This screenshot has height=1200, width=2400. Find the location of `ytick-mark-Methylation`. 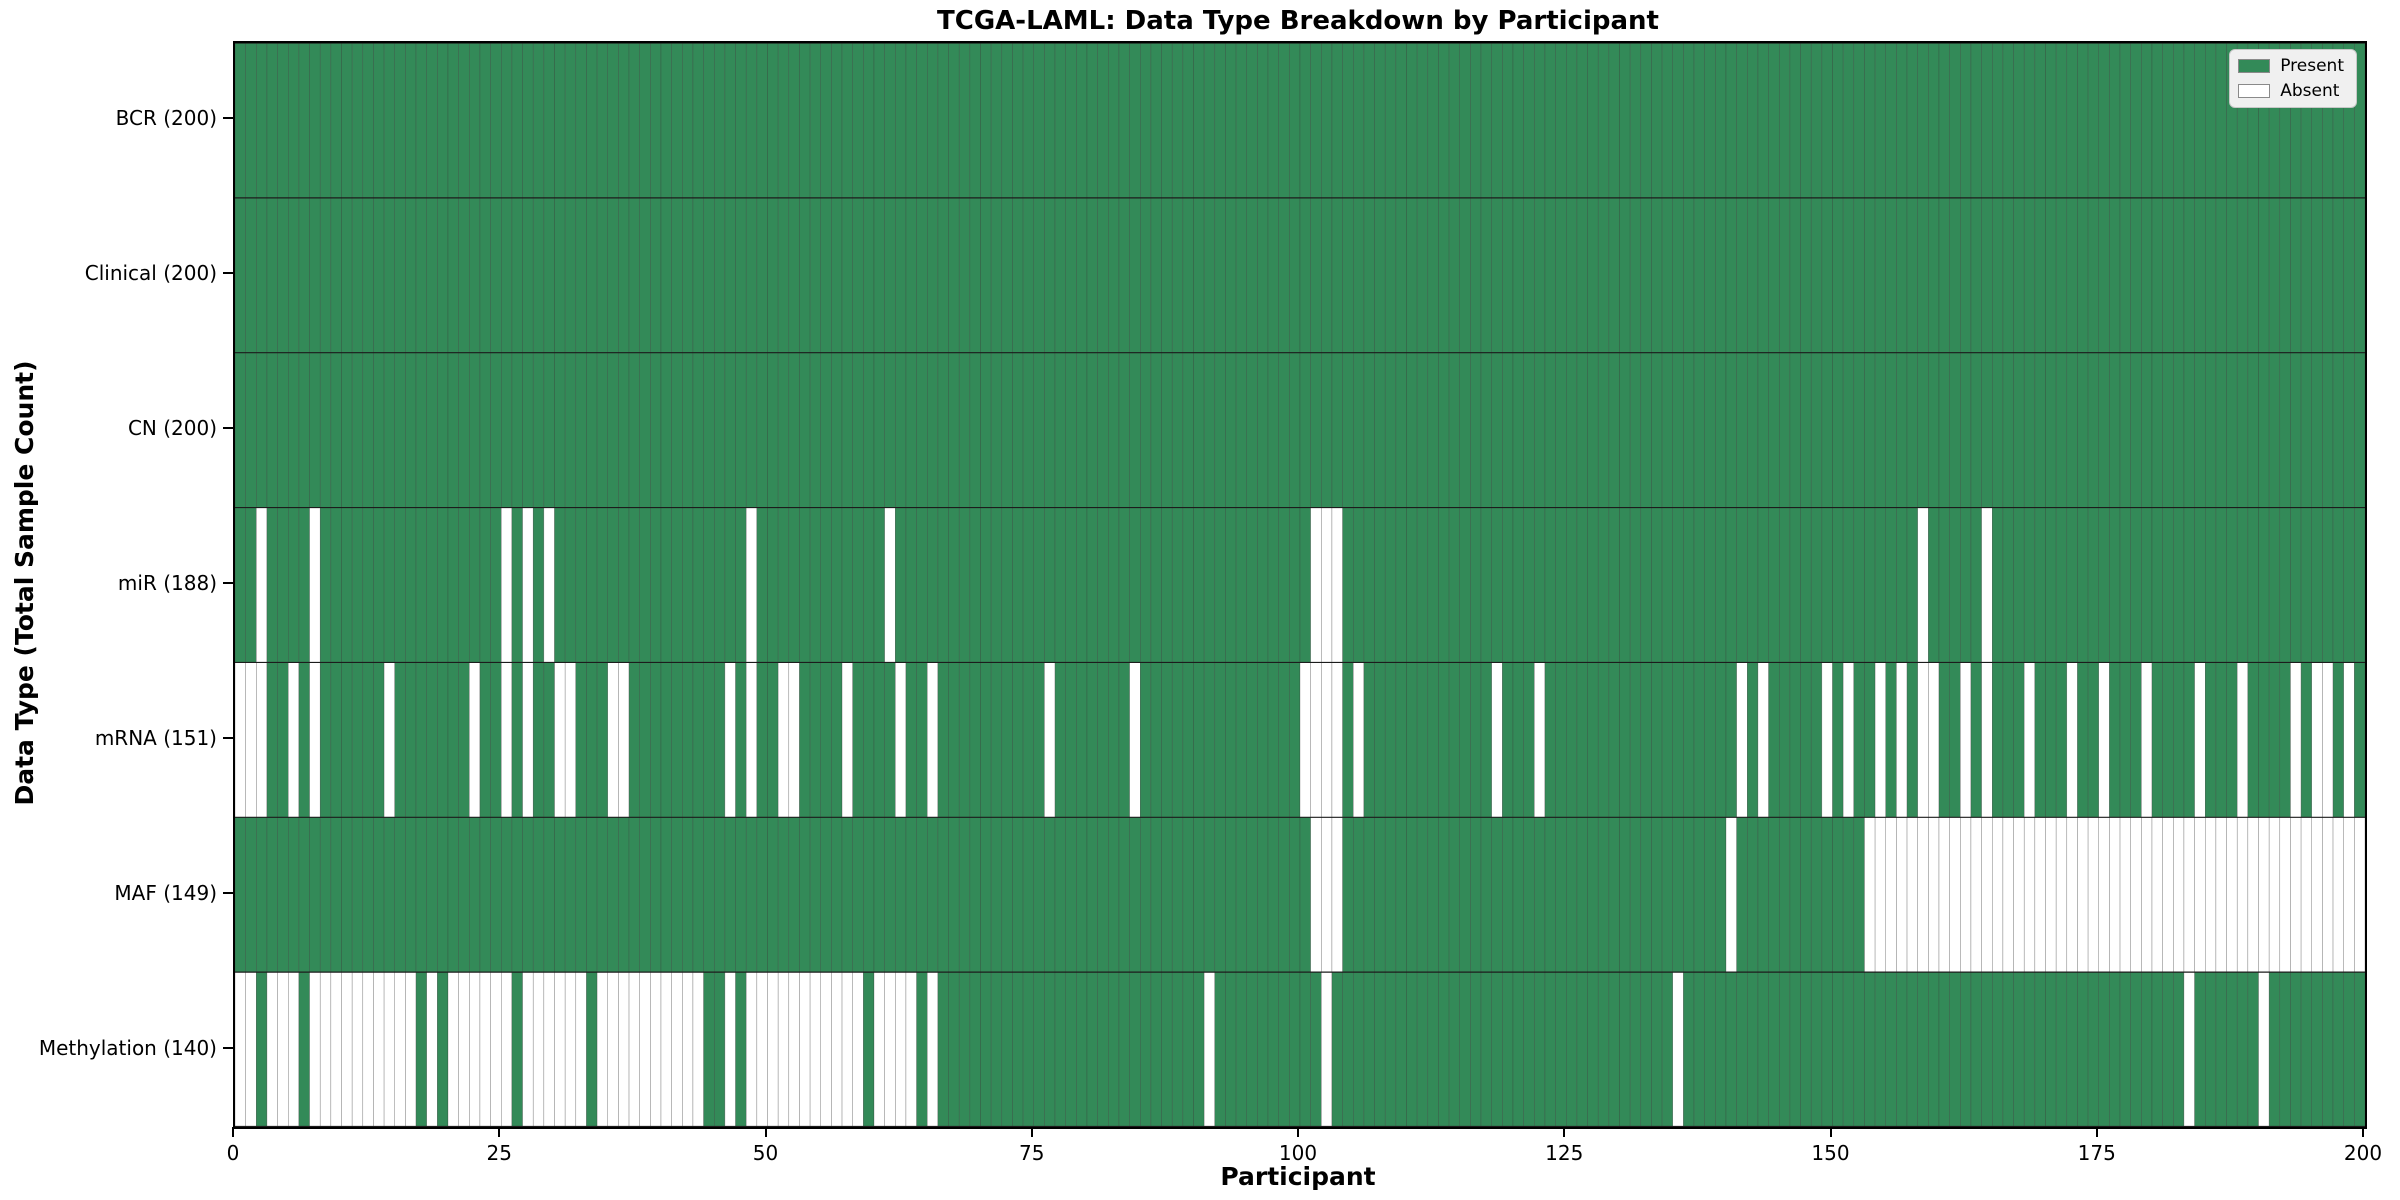

ytick-mark-Methylation is located at coordinates (228, 1047).